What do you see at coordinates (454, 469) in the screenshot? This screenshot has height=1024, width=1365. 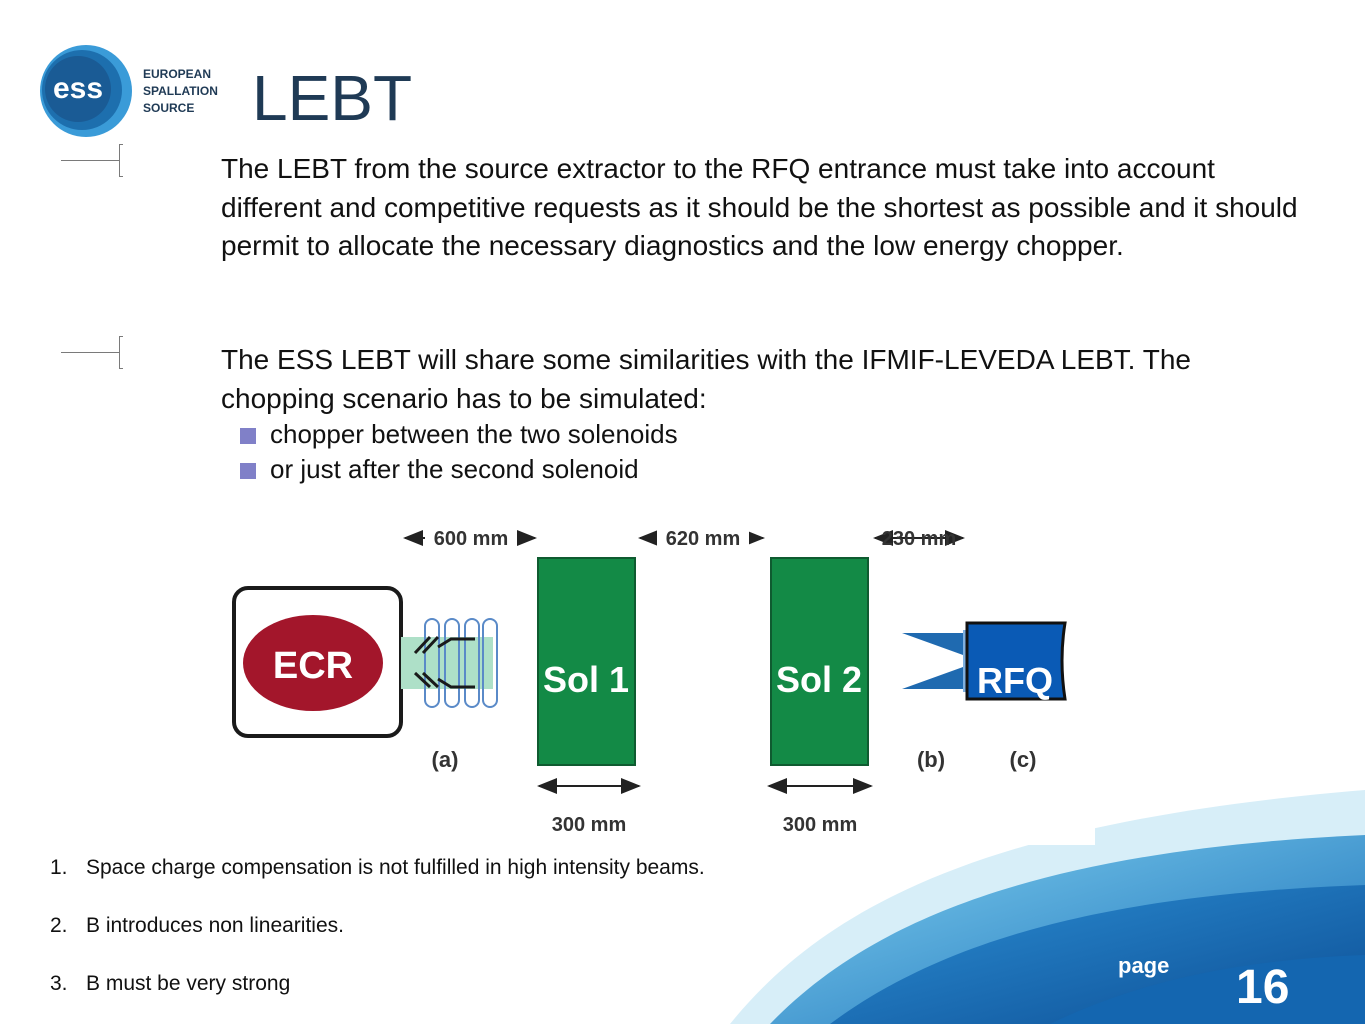 I see `bullet-text: or just after the second solenoid` at bounding box center [454, 469].